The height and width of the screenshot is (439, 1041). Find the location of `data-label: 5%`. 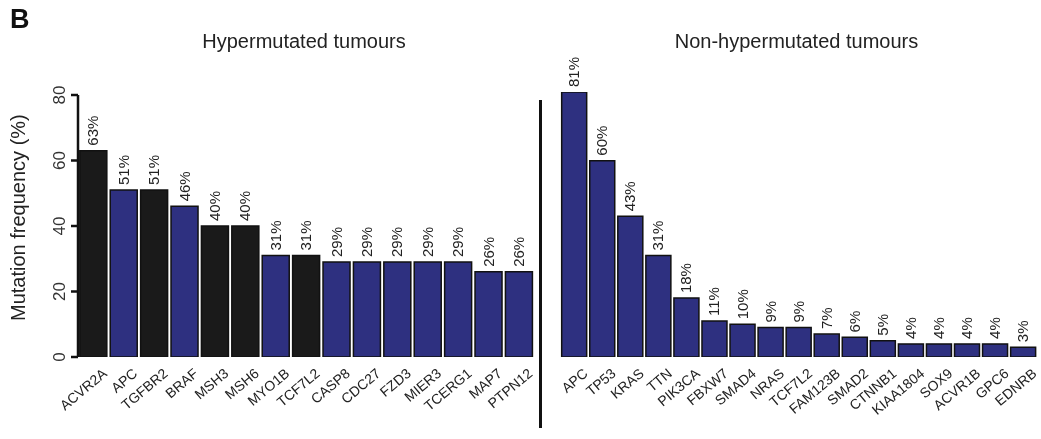

data-label: 5% is located at coordinates (882, 324).